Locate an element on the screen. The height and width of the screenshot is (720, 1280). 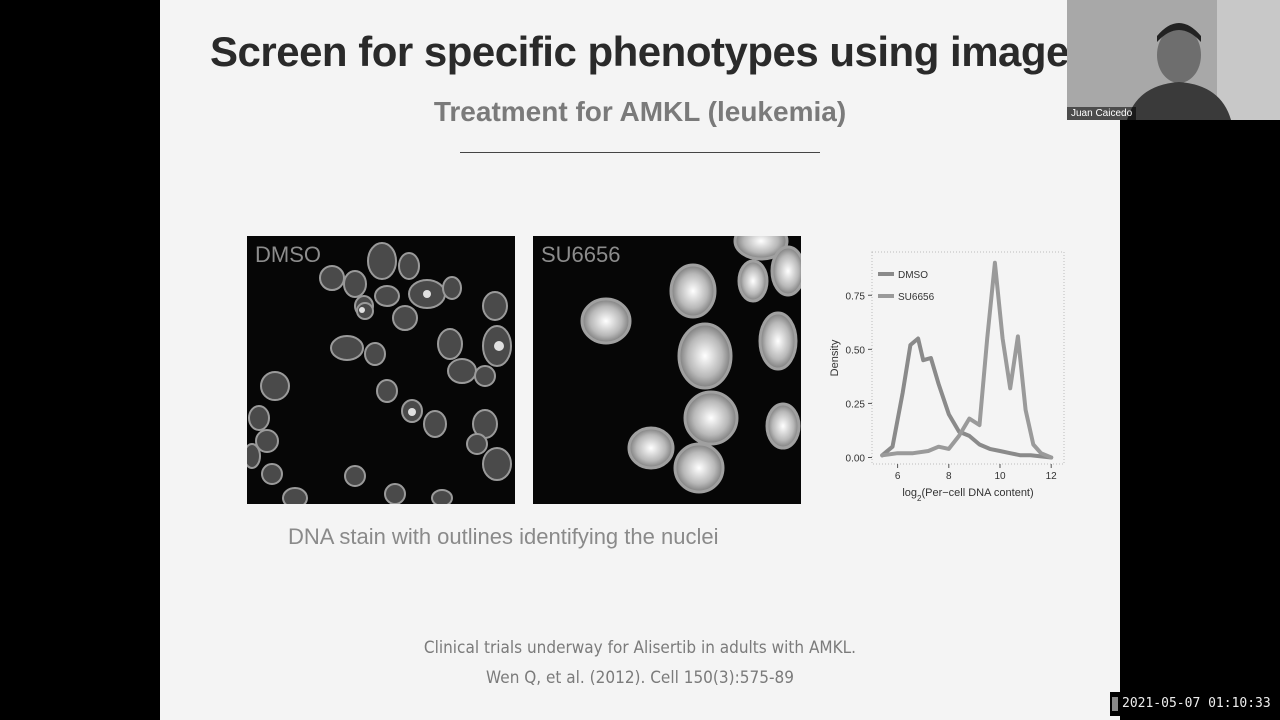
x-tick-label: 8 is located at coordinates (949, 476).